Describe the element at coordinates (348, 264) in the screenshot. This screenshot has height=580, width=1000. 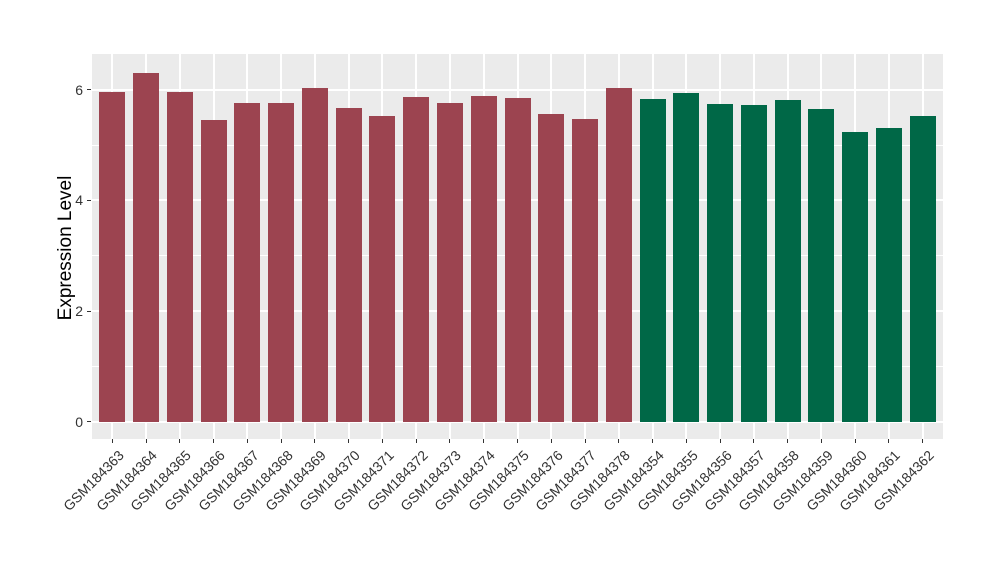
I see `bar-GSM184370` at that location.